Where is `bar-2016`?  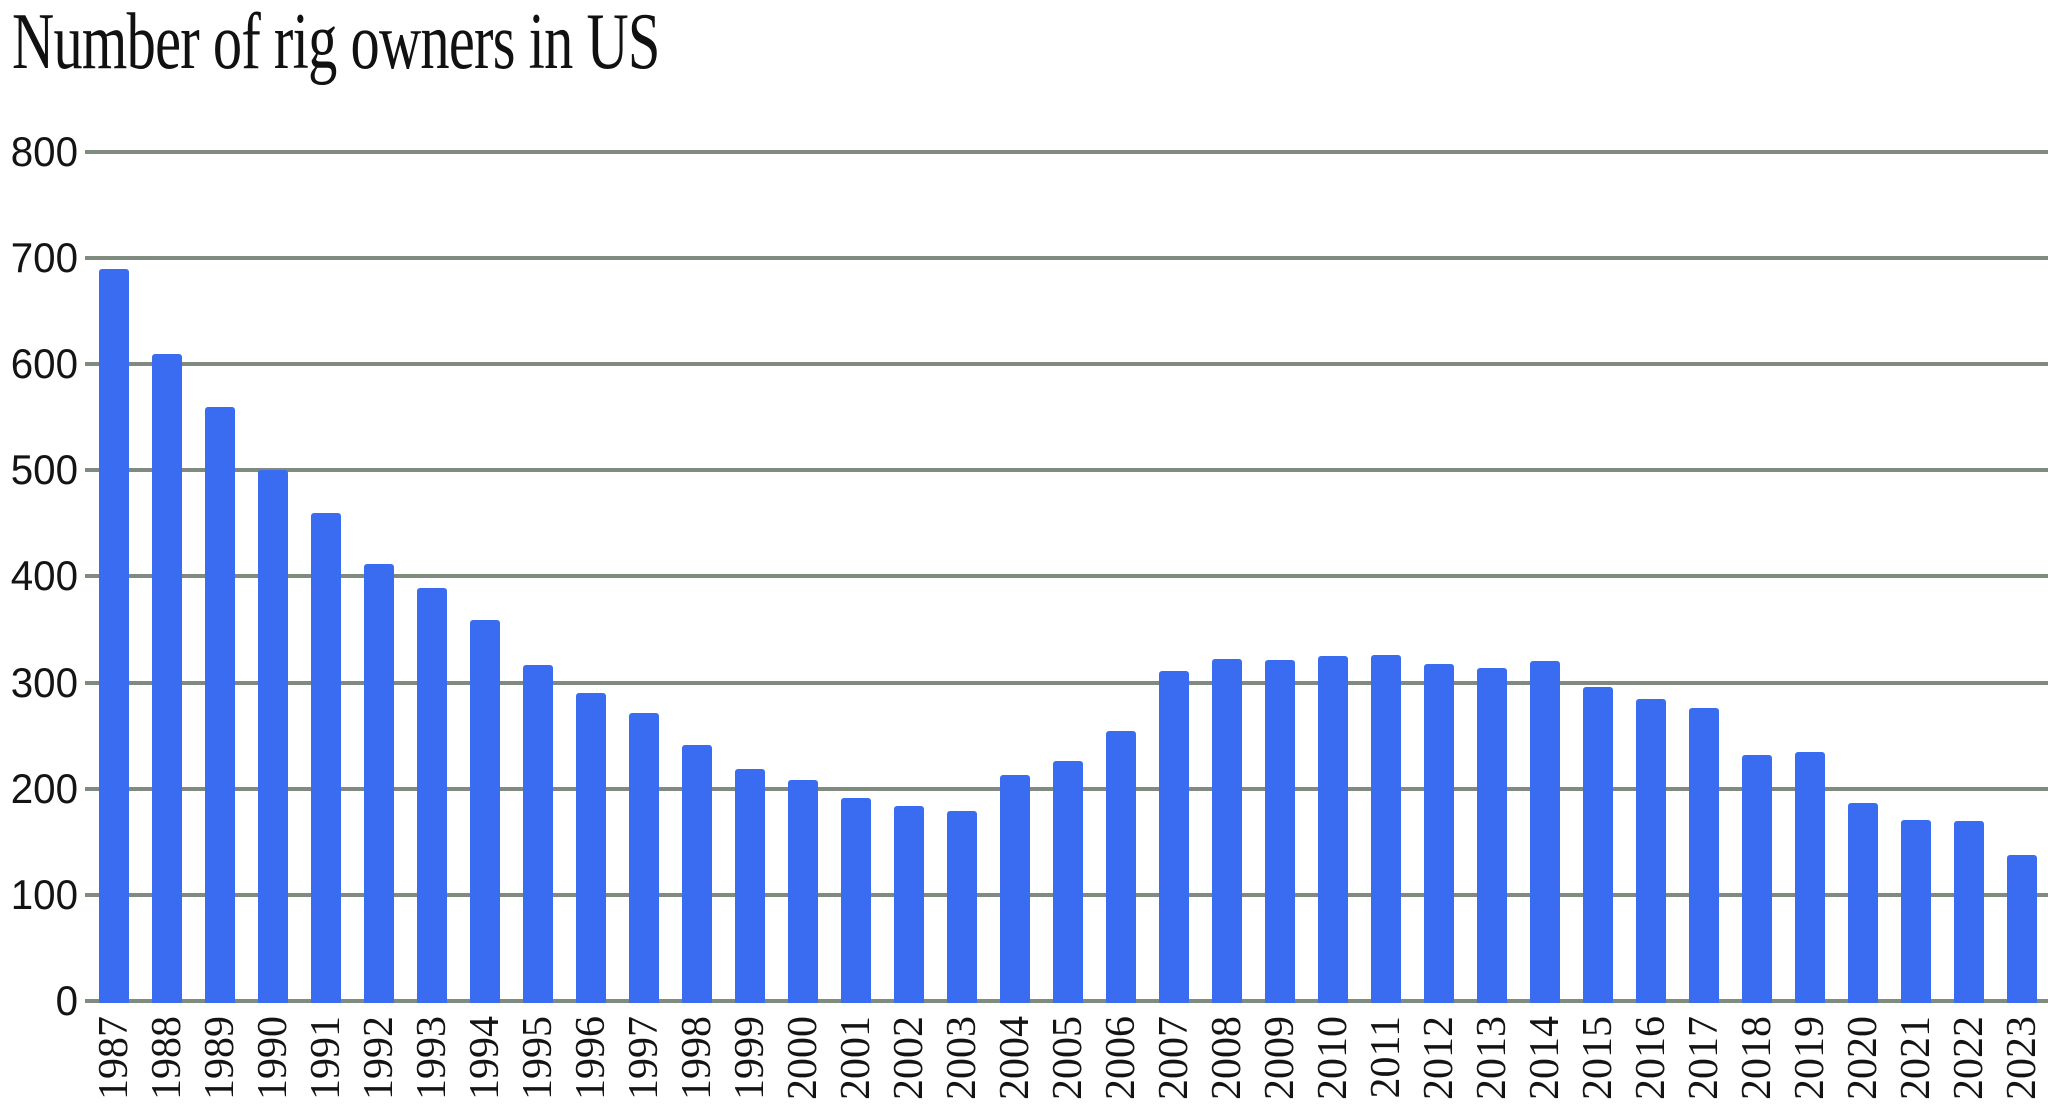 bar-2016 is located at coordinates (1651, 850).